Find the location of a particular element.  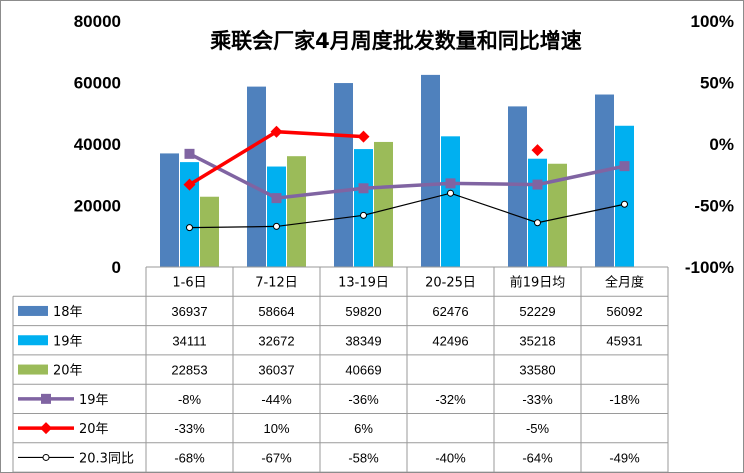

data-label: 34111 is located at coordinates (189, 340).